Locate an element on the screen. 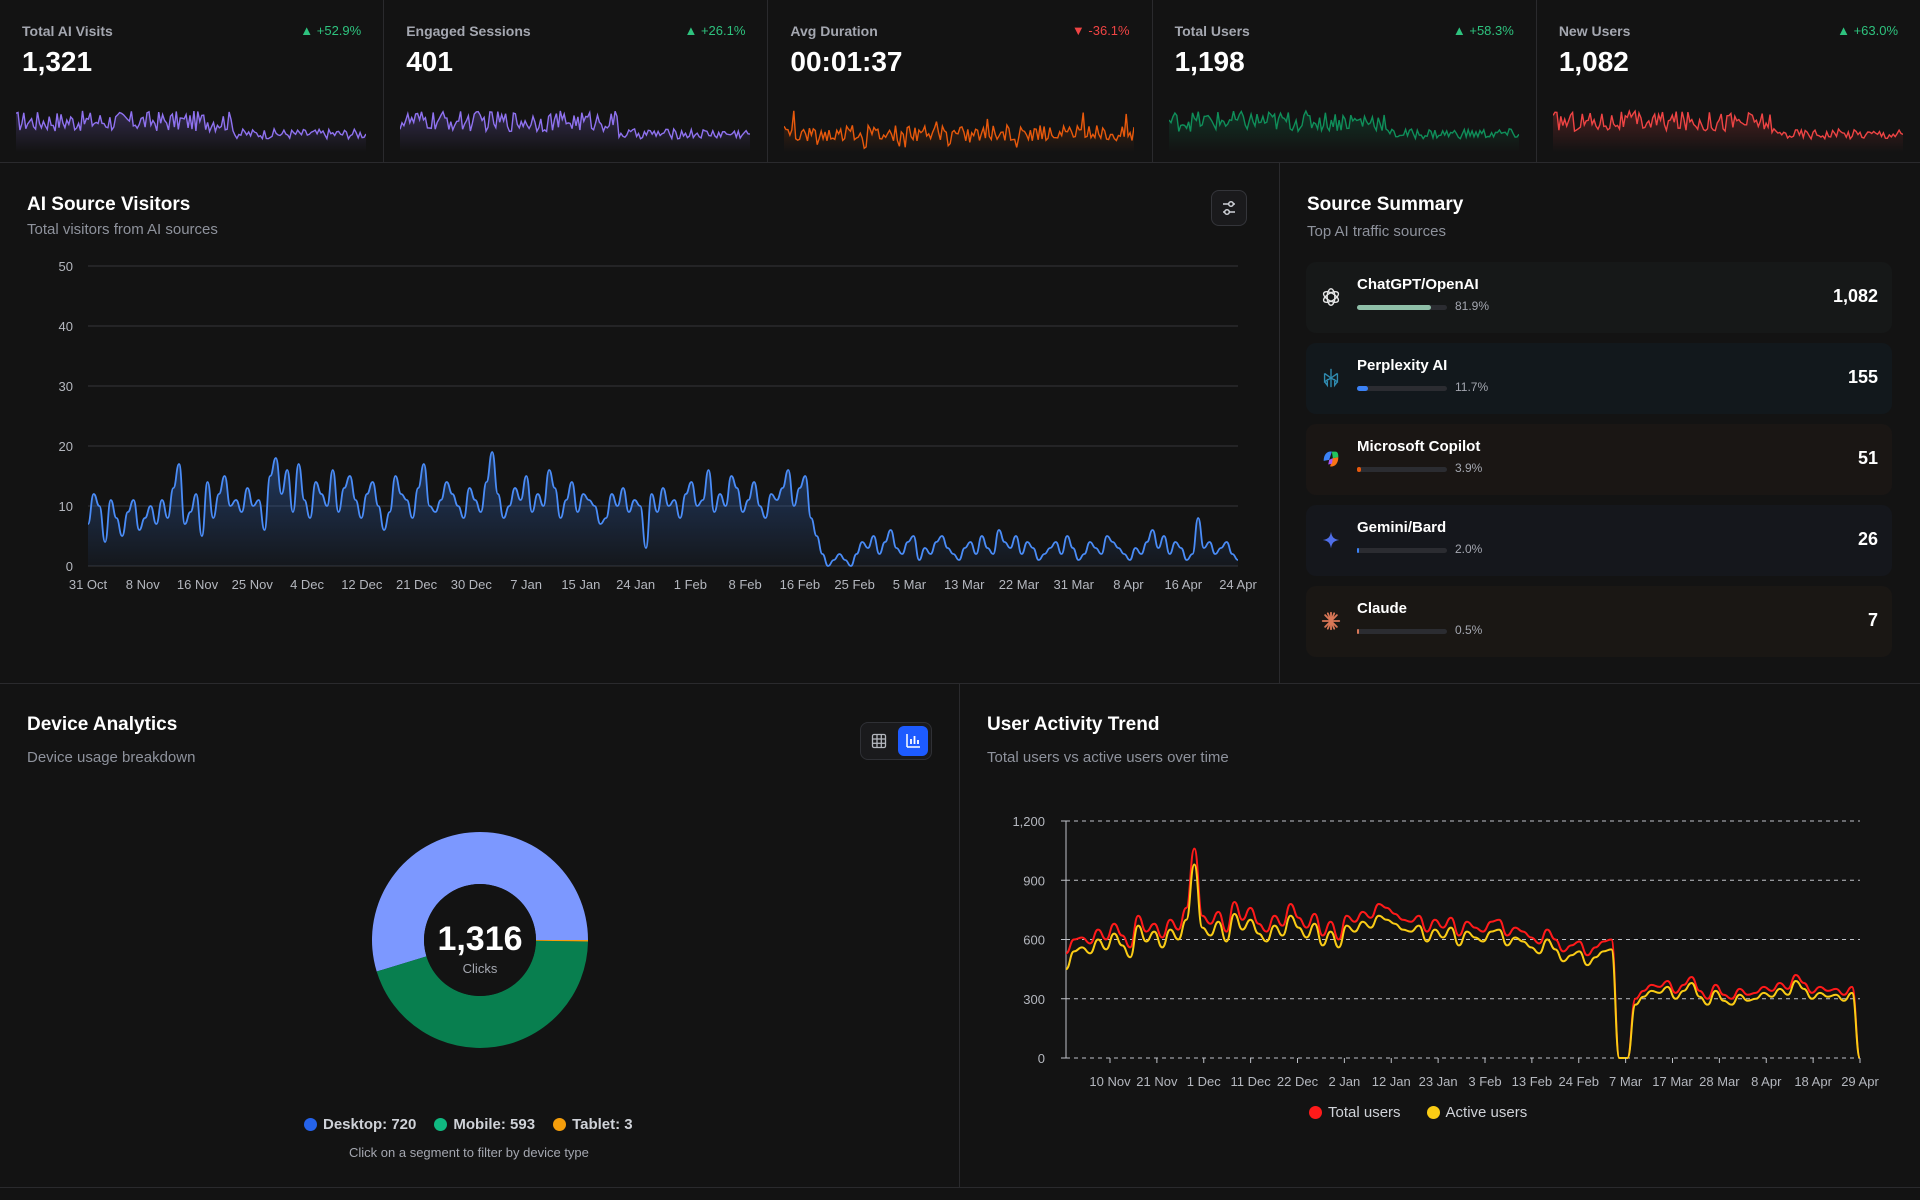 This screenshot has width=1920, height=1200. copilot-logo-icon is located at coordinates (1331, 459).